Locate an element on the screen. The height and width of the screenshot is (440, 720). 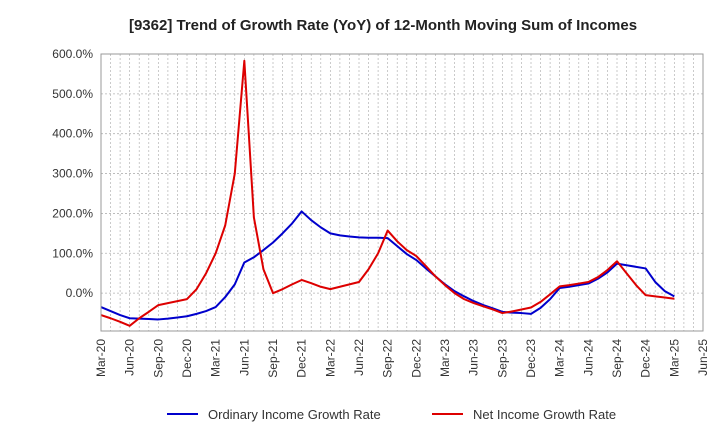
y-tick-label: 300.0% is located at coordinates (72, 174).